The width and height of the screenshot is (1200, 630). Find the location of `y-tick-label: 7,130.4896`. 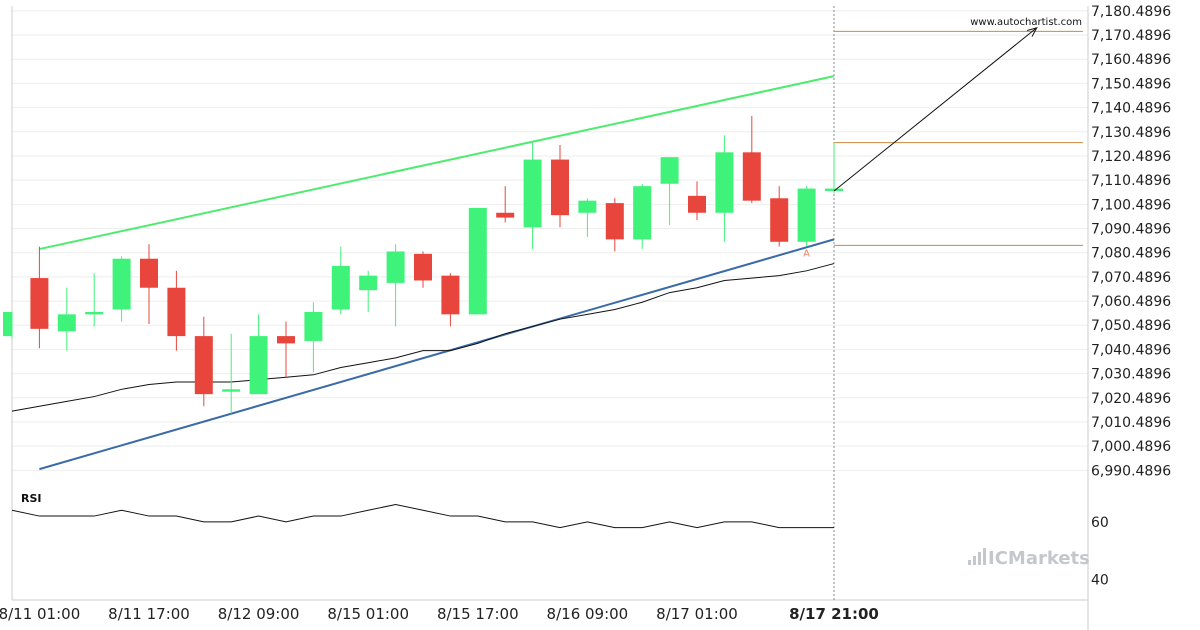

y-tick-label: 7,130.4896 is located at coordinates (1131, 133).